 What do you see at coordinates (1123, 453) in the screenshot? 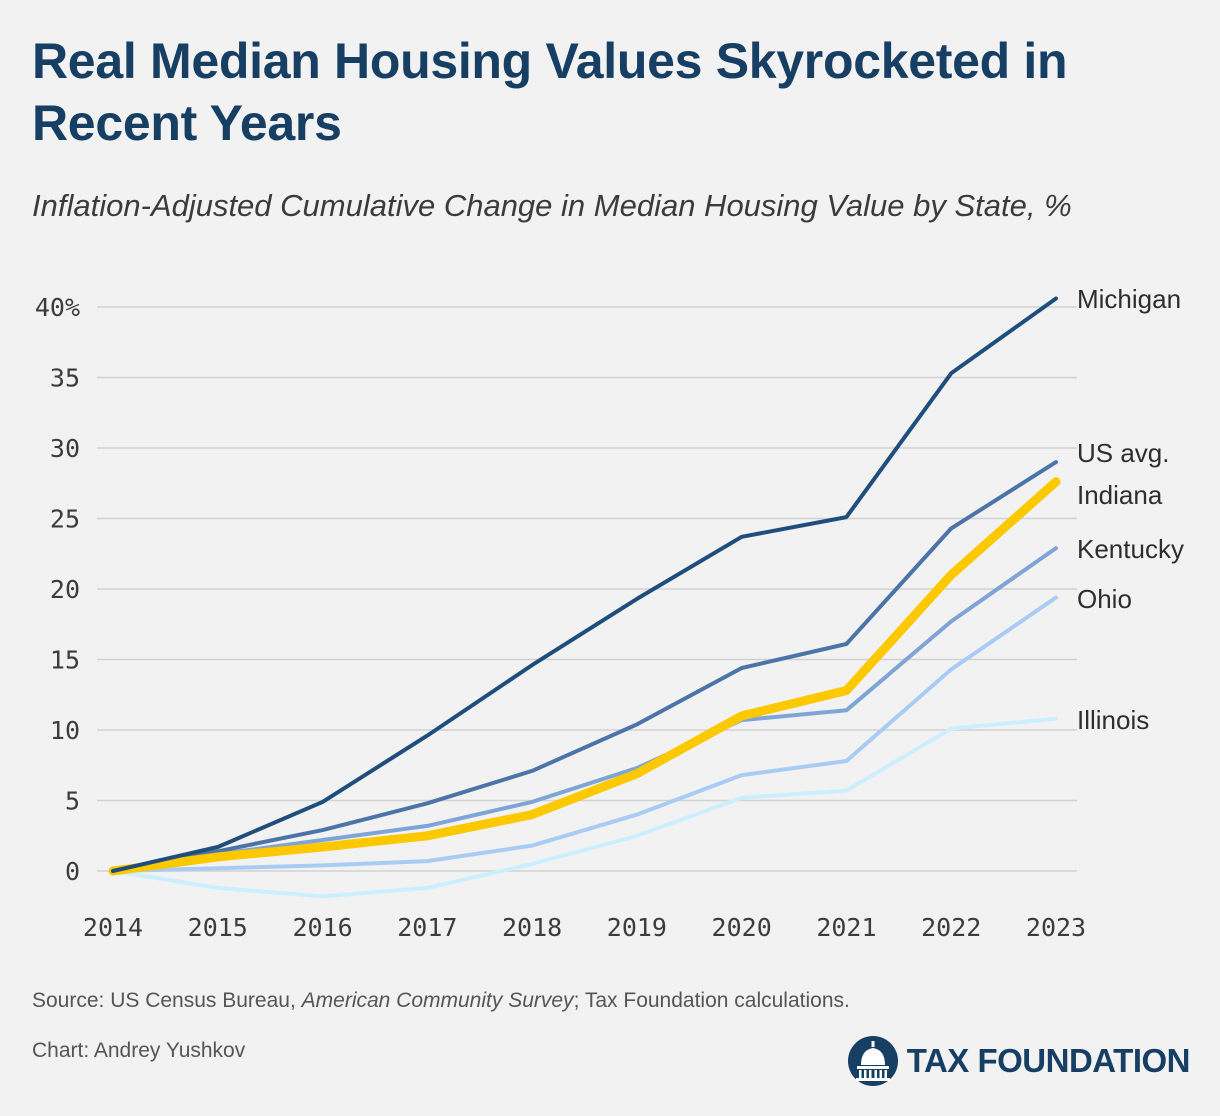
I see `series-label-us-avg: US avg.` at bounding box center [1123, 453].